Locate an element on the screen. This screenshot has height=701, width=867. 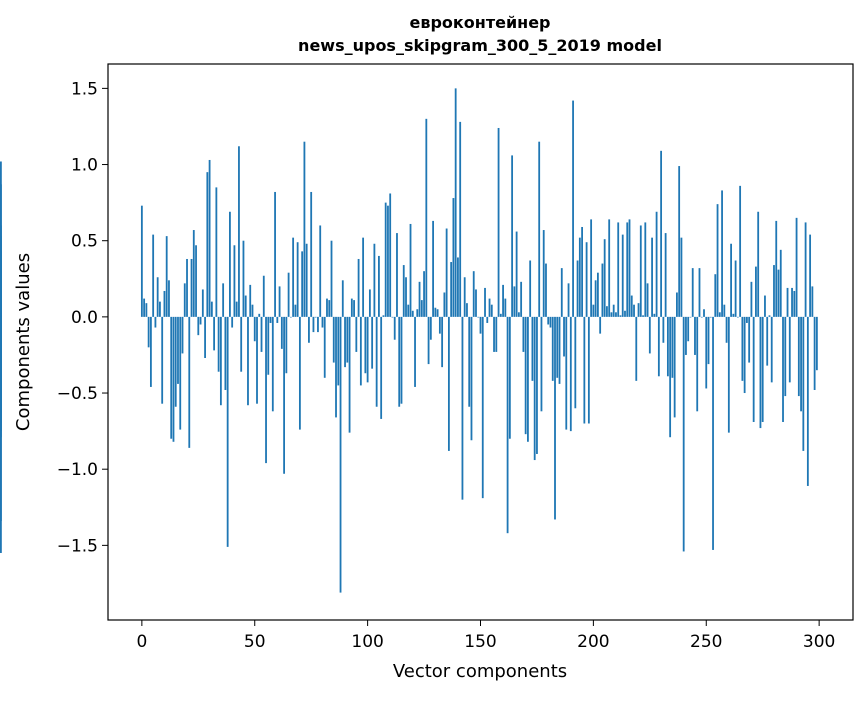
x-tick-label: 50 is located at coordinates (255, 642).